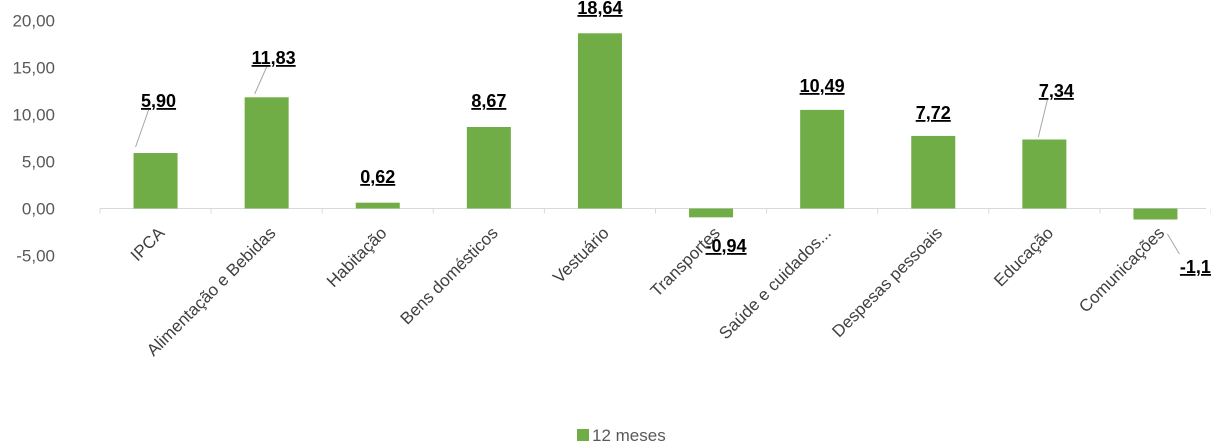 The height and width of the screenshot is (448, 1211). I want to click on legend-swatch, so click(583, 435).